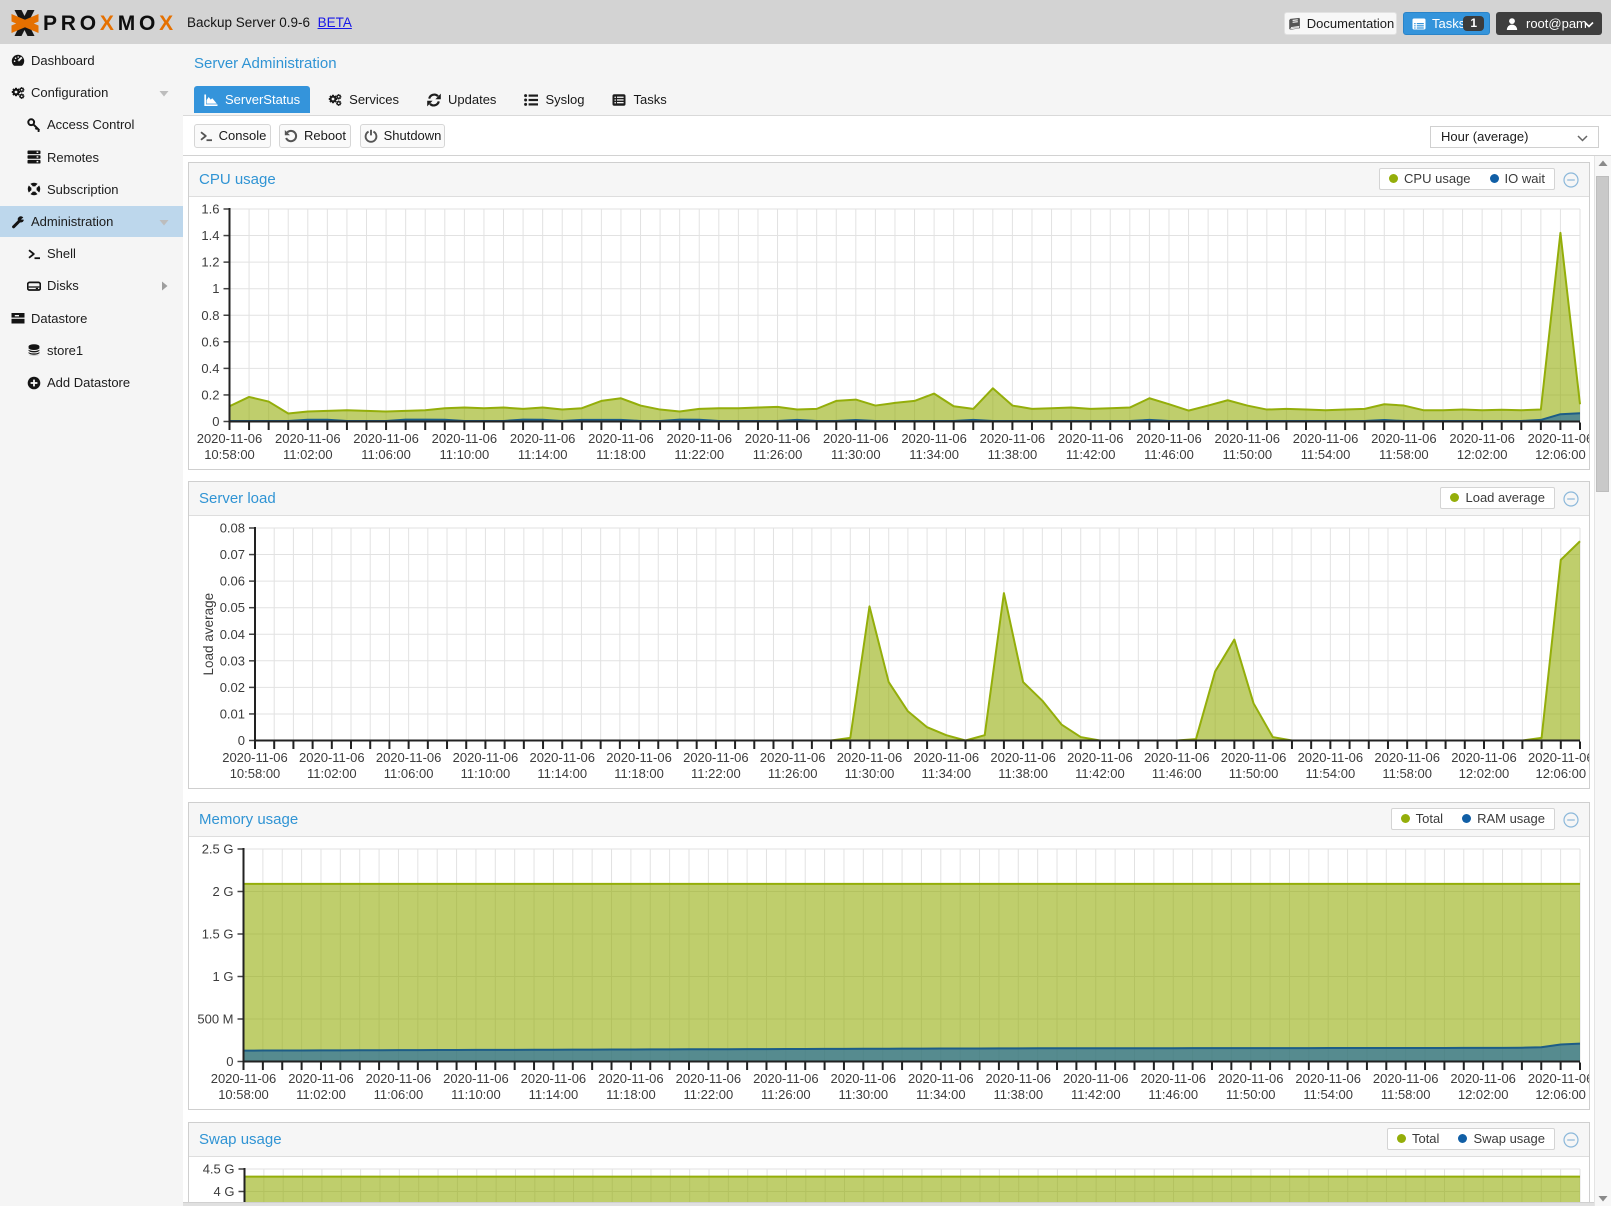 The image size is (1611, 1206). Describe the element at coordinates (232, 634) in the screenshot. I see `svg-text: 0.04` at that location.